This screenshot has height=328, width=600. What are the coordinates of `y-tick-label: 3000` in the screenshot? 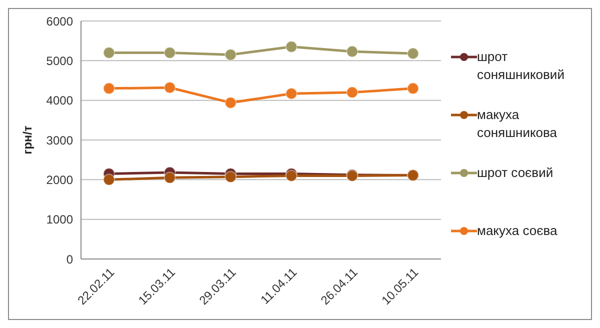 It's located at (60, 140).